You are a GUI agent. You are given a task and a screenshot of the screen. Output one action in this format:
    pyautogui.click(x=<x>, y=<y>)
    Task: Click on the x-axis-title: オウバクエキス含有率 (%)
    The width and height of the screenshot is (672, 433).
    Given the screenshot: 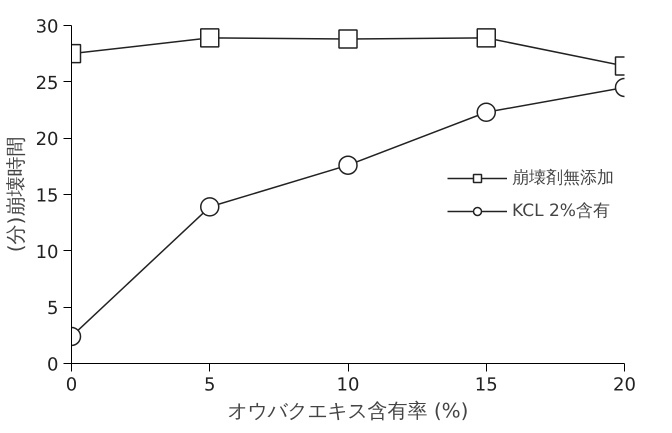 What is the action you would take?
    pyautogui.click(x=348, y=410)
    